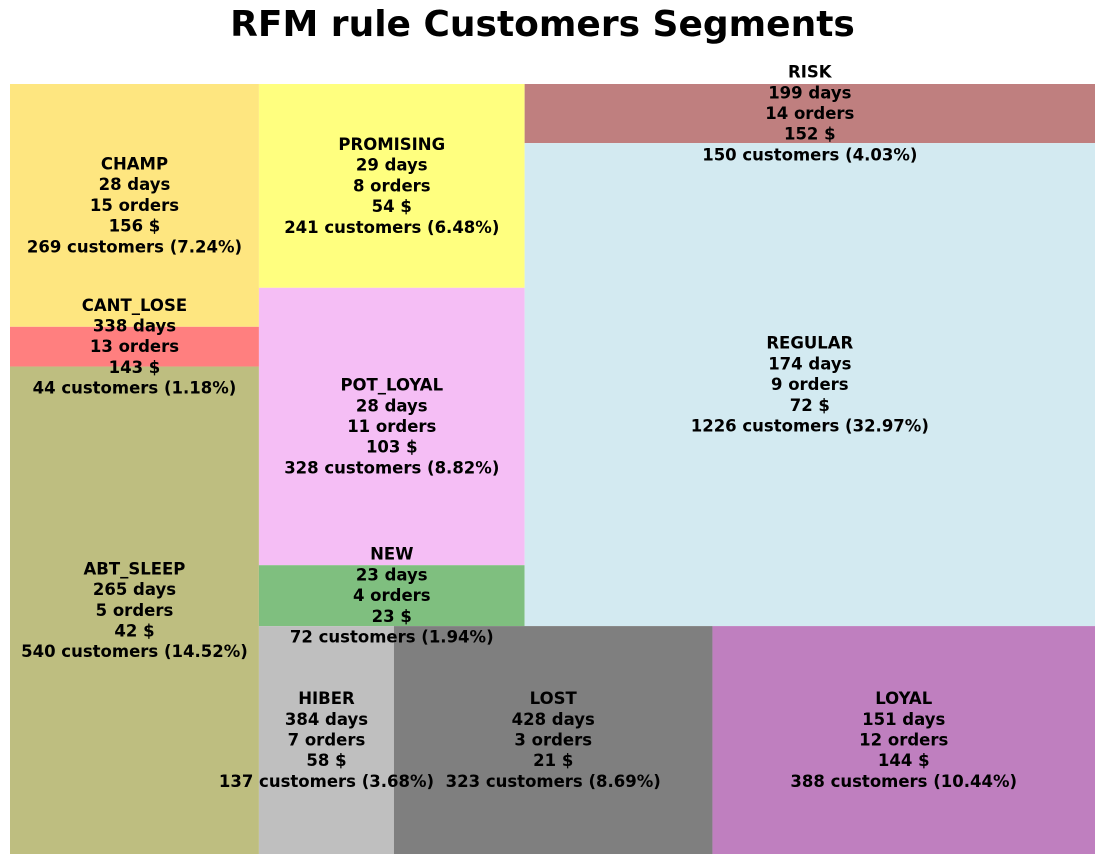  Describe the element at coordinates (134, 246) in the screenshot. I see `segment-customers-label: 269 customers (7.24%)` at that location.